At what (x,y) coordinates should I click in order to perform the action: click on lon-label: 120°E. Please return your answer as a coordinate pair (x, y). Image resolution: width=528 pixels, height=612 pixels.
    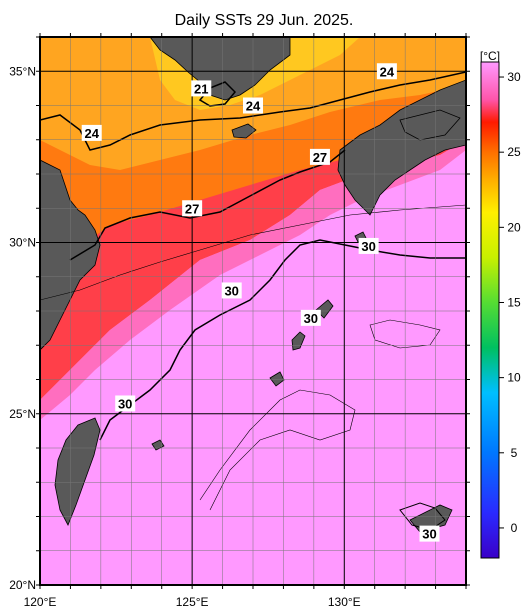
    Looking at the image, I should click on (40, 602).